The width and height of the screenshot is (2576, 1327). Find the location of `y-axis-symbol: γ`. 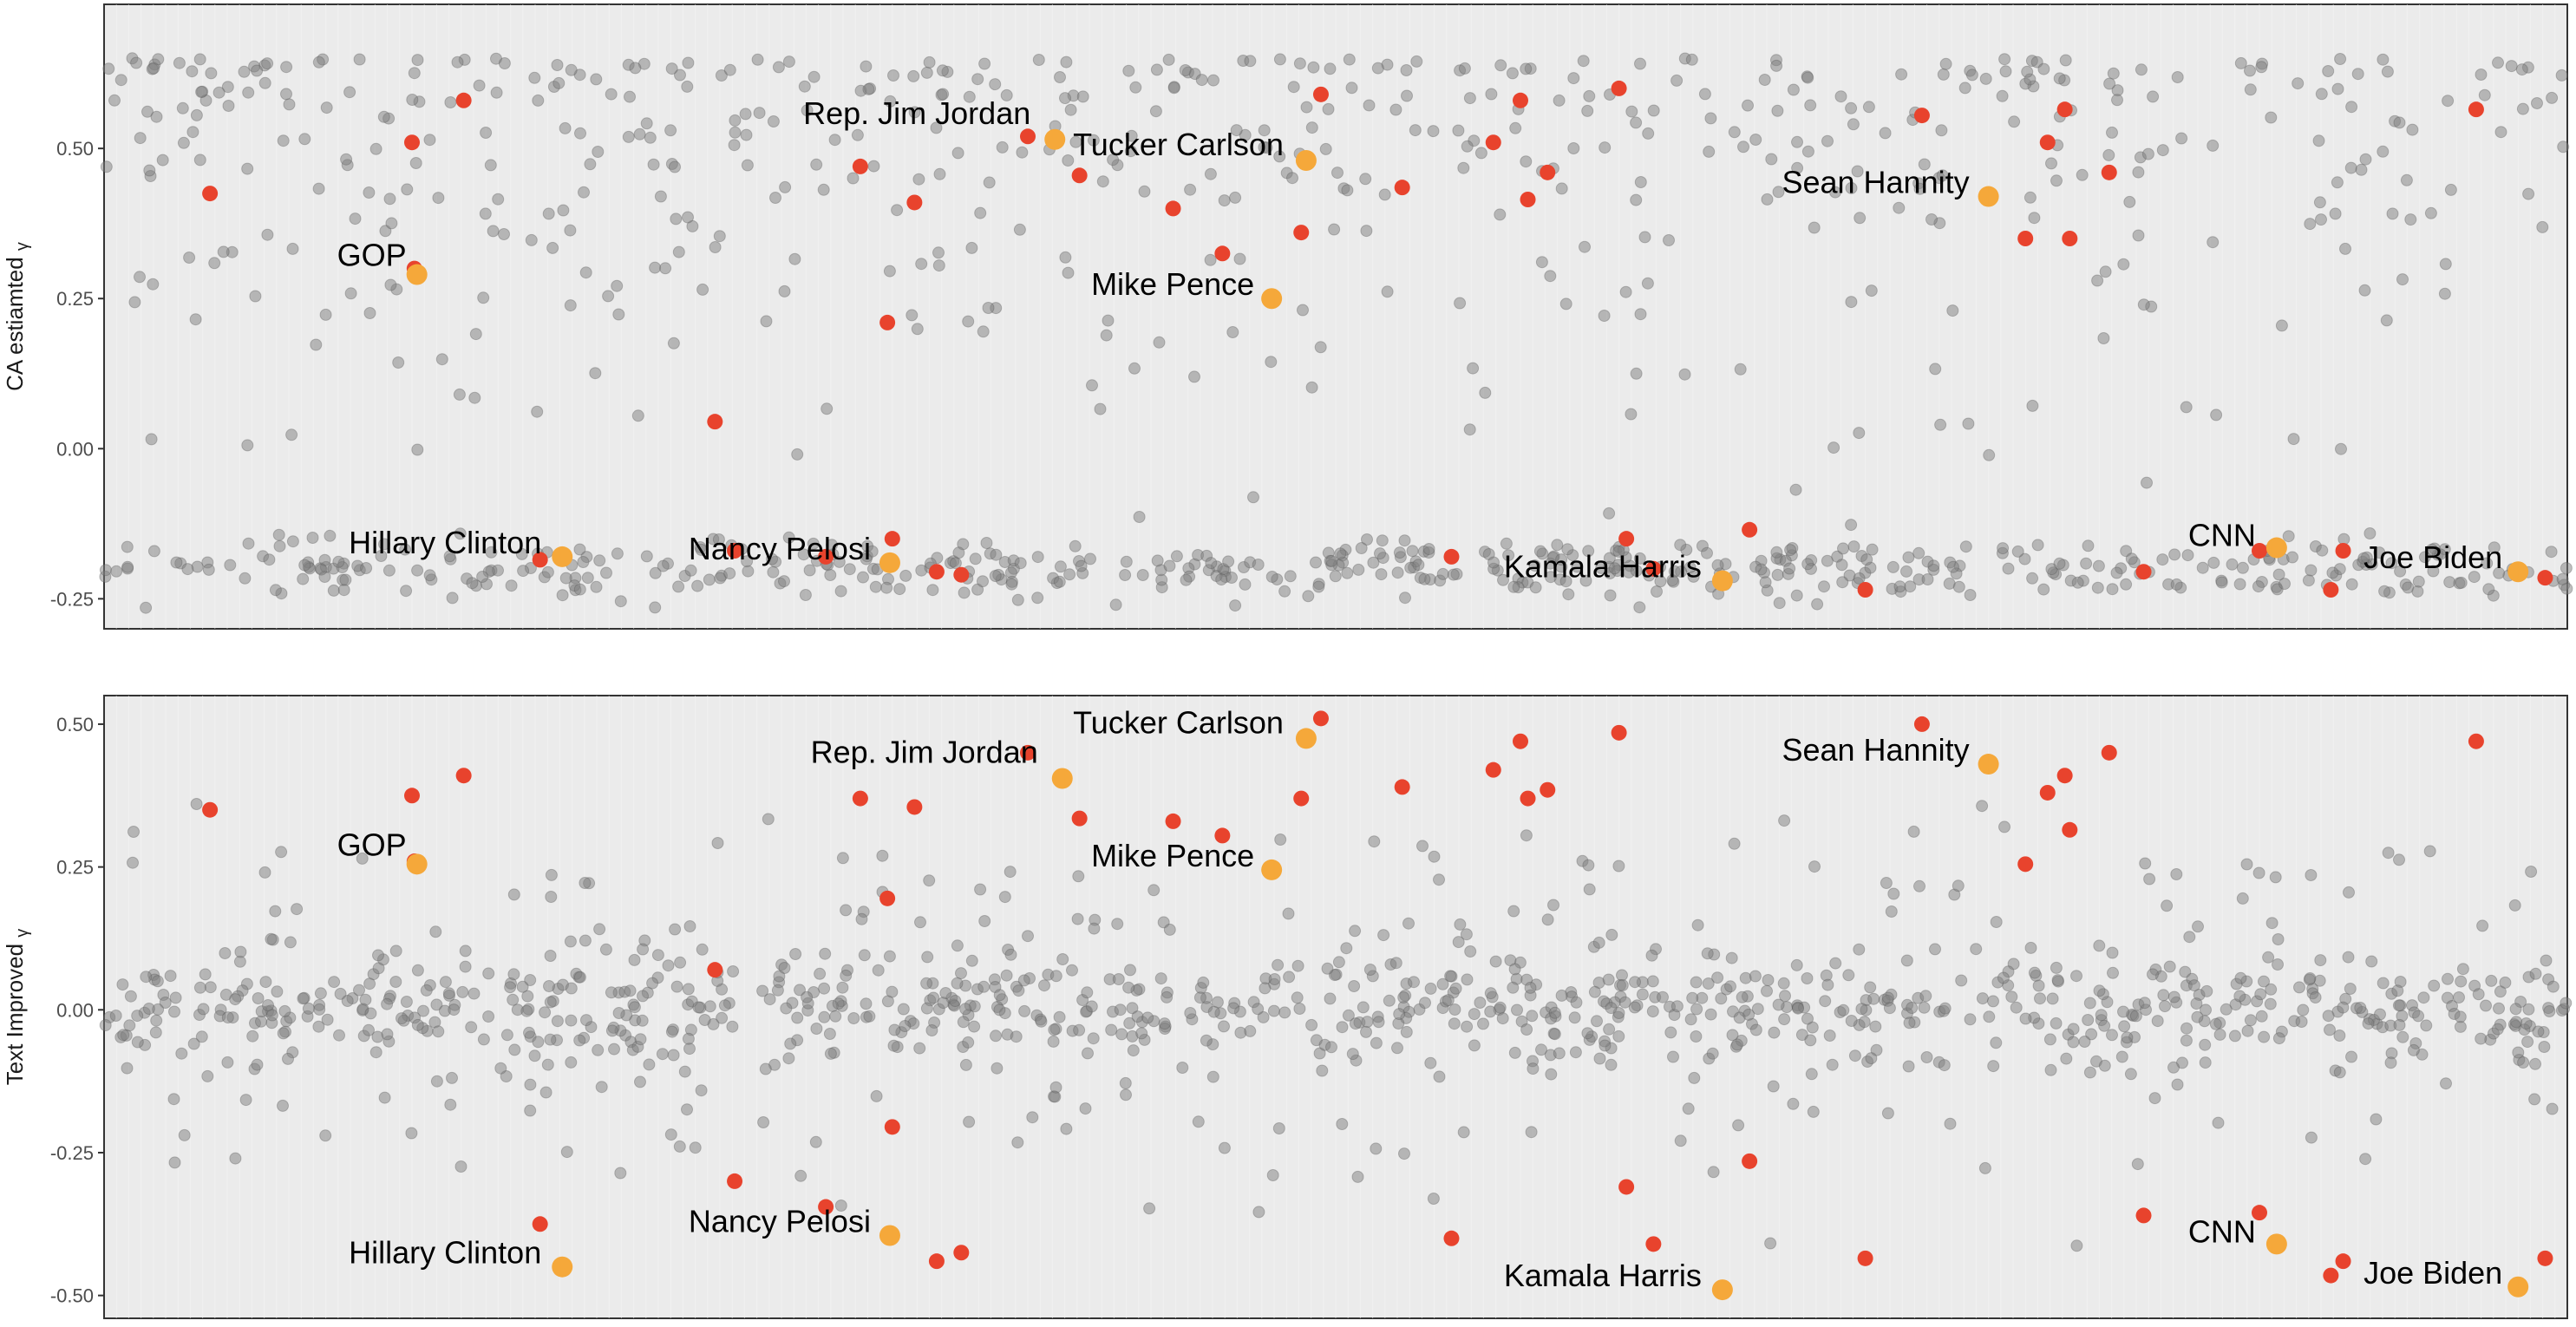

y-axis-symbol: γ is located at coordinates (22, 246).